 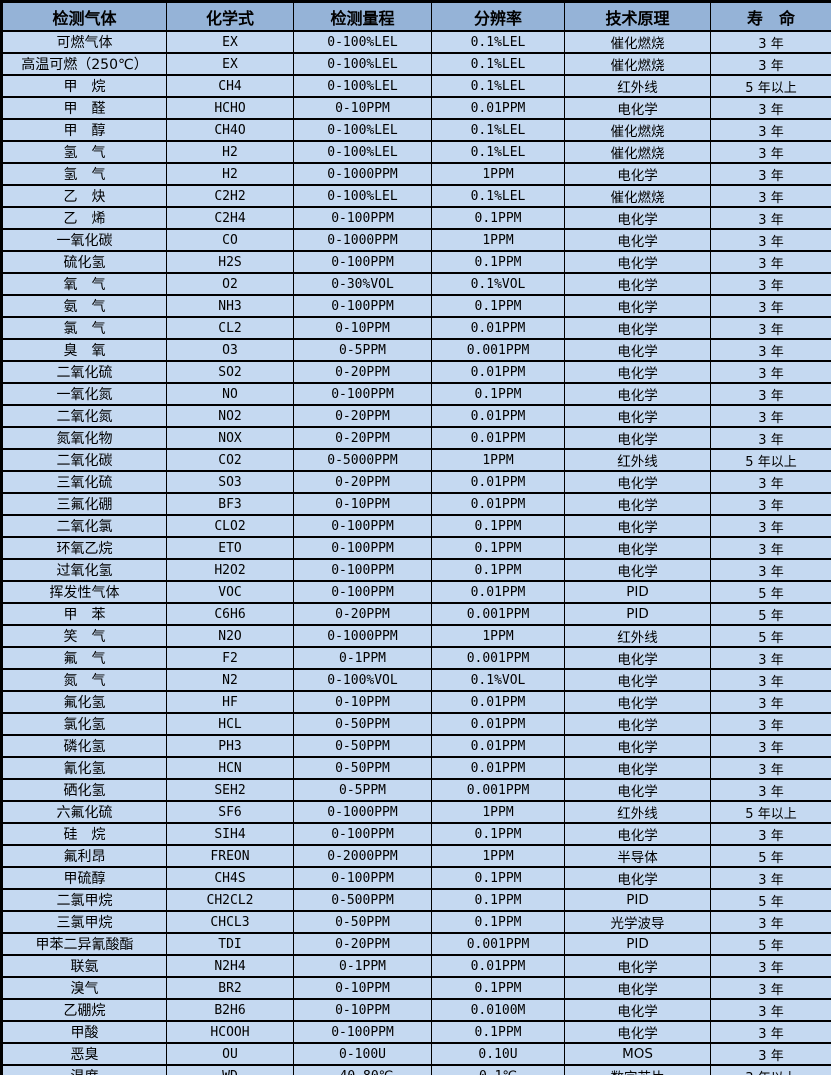 What do you see at coordinates (230, 262) in the screenshot?
I see `cell-formula: H2S` at bounding box center [230, 262].